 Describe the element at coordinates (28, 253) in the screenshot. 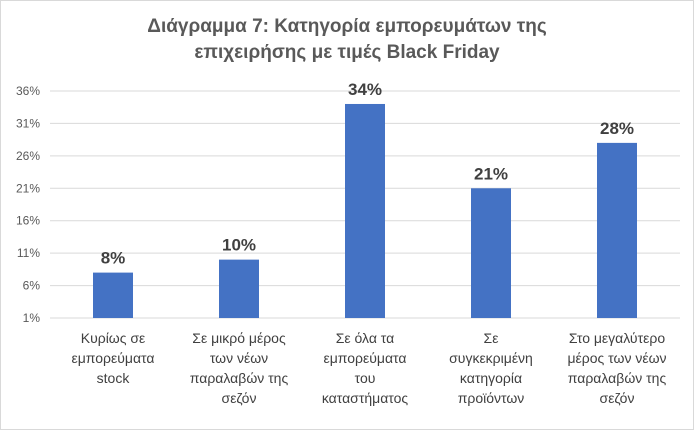

I see `y-tick-label: 11%` at that location.